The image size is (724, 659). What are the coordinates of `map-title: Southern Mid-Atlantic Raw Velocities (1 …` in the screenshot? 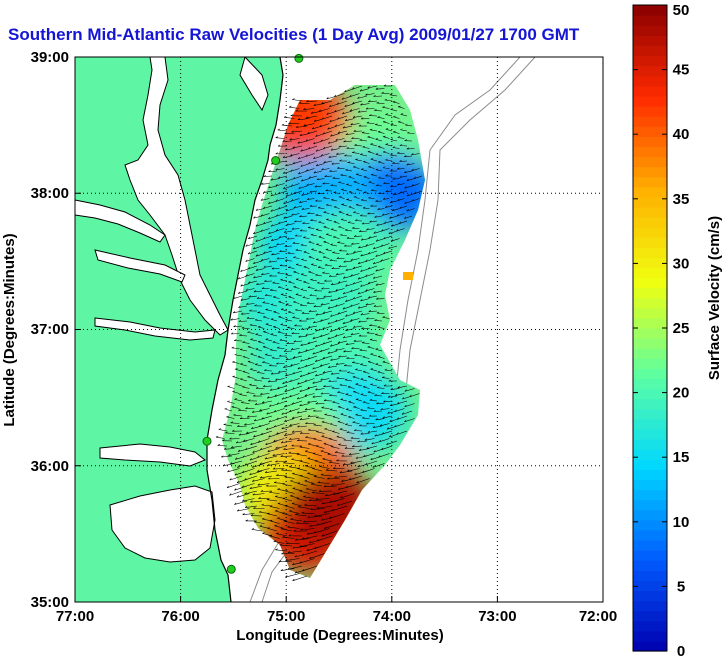 It's located at (294, 34).